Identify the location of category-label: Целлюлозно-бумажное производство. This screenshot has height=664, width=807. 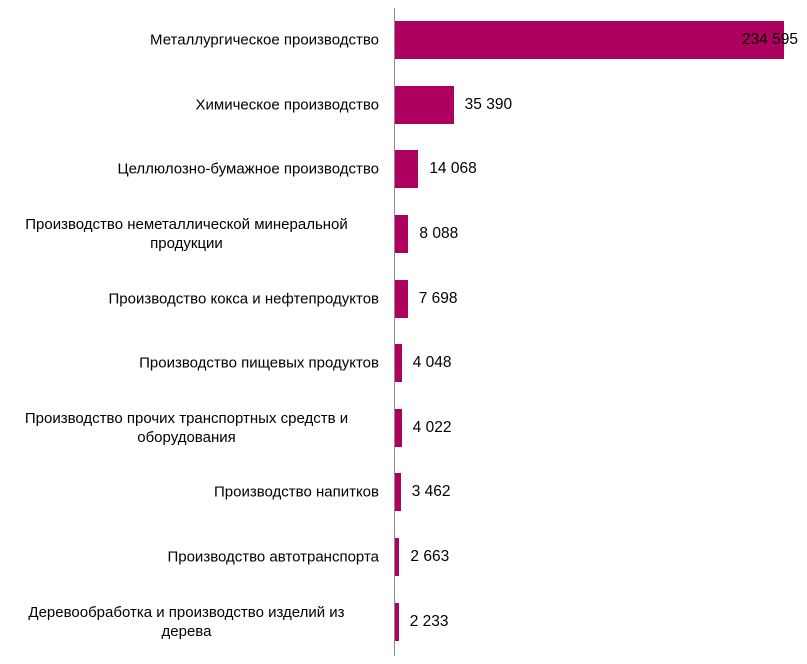
(189, 169).